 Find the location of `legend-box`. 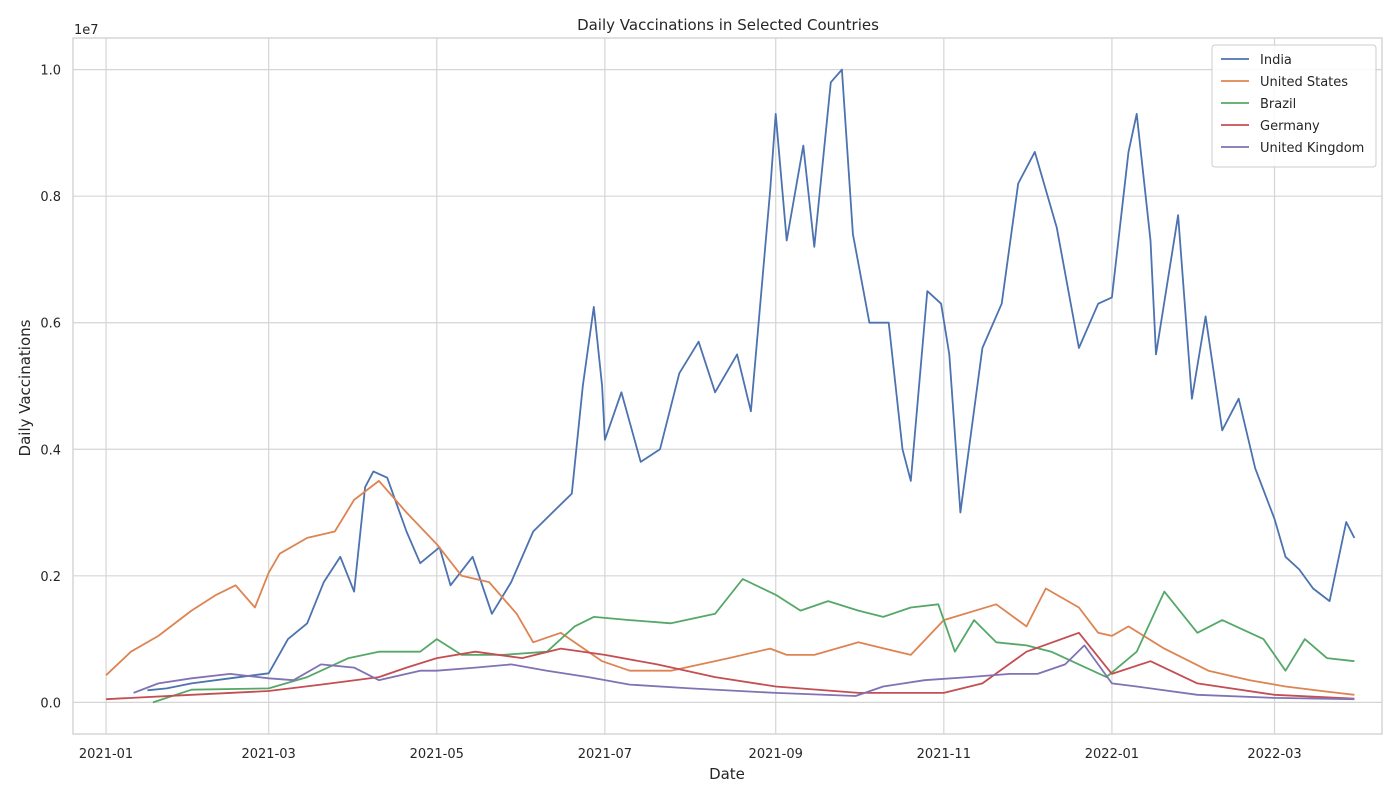

legend-box is located at coordinates (1294, 106).